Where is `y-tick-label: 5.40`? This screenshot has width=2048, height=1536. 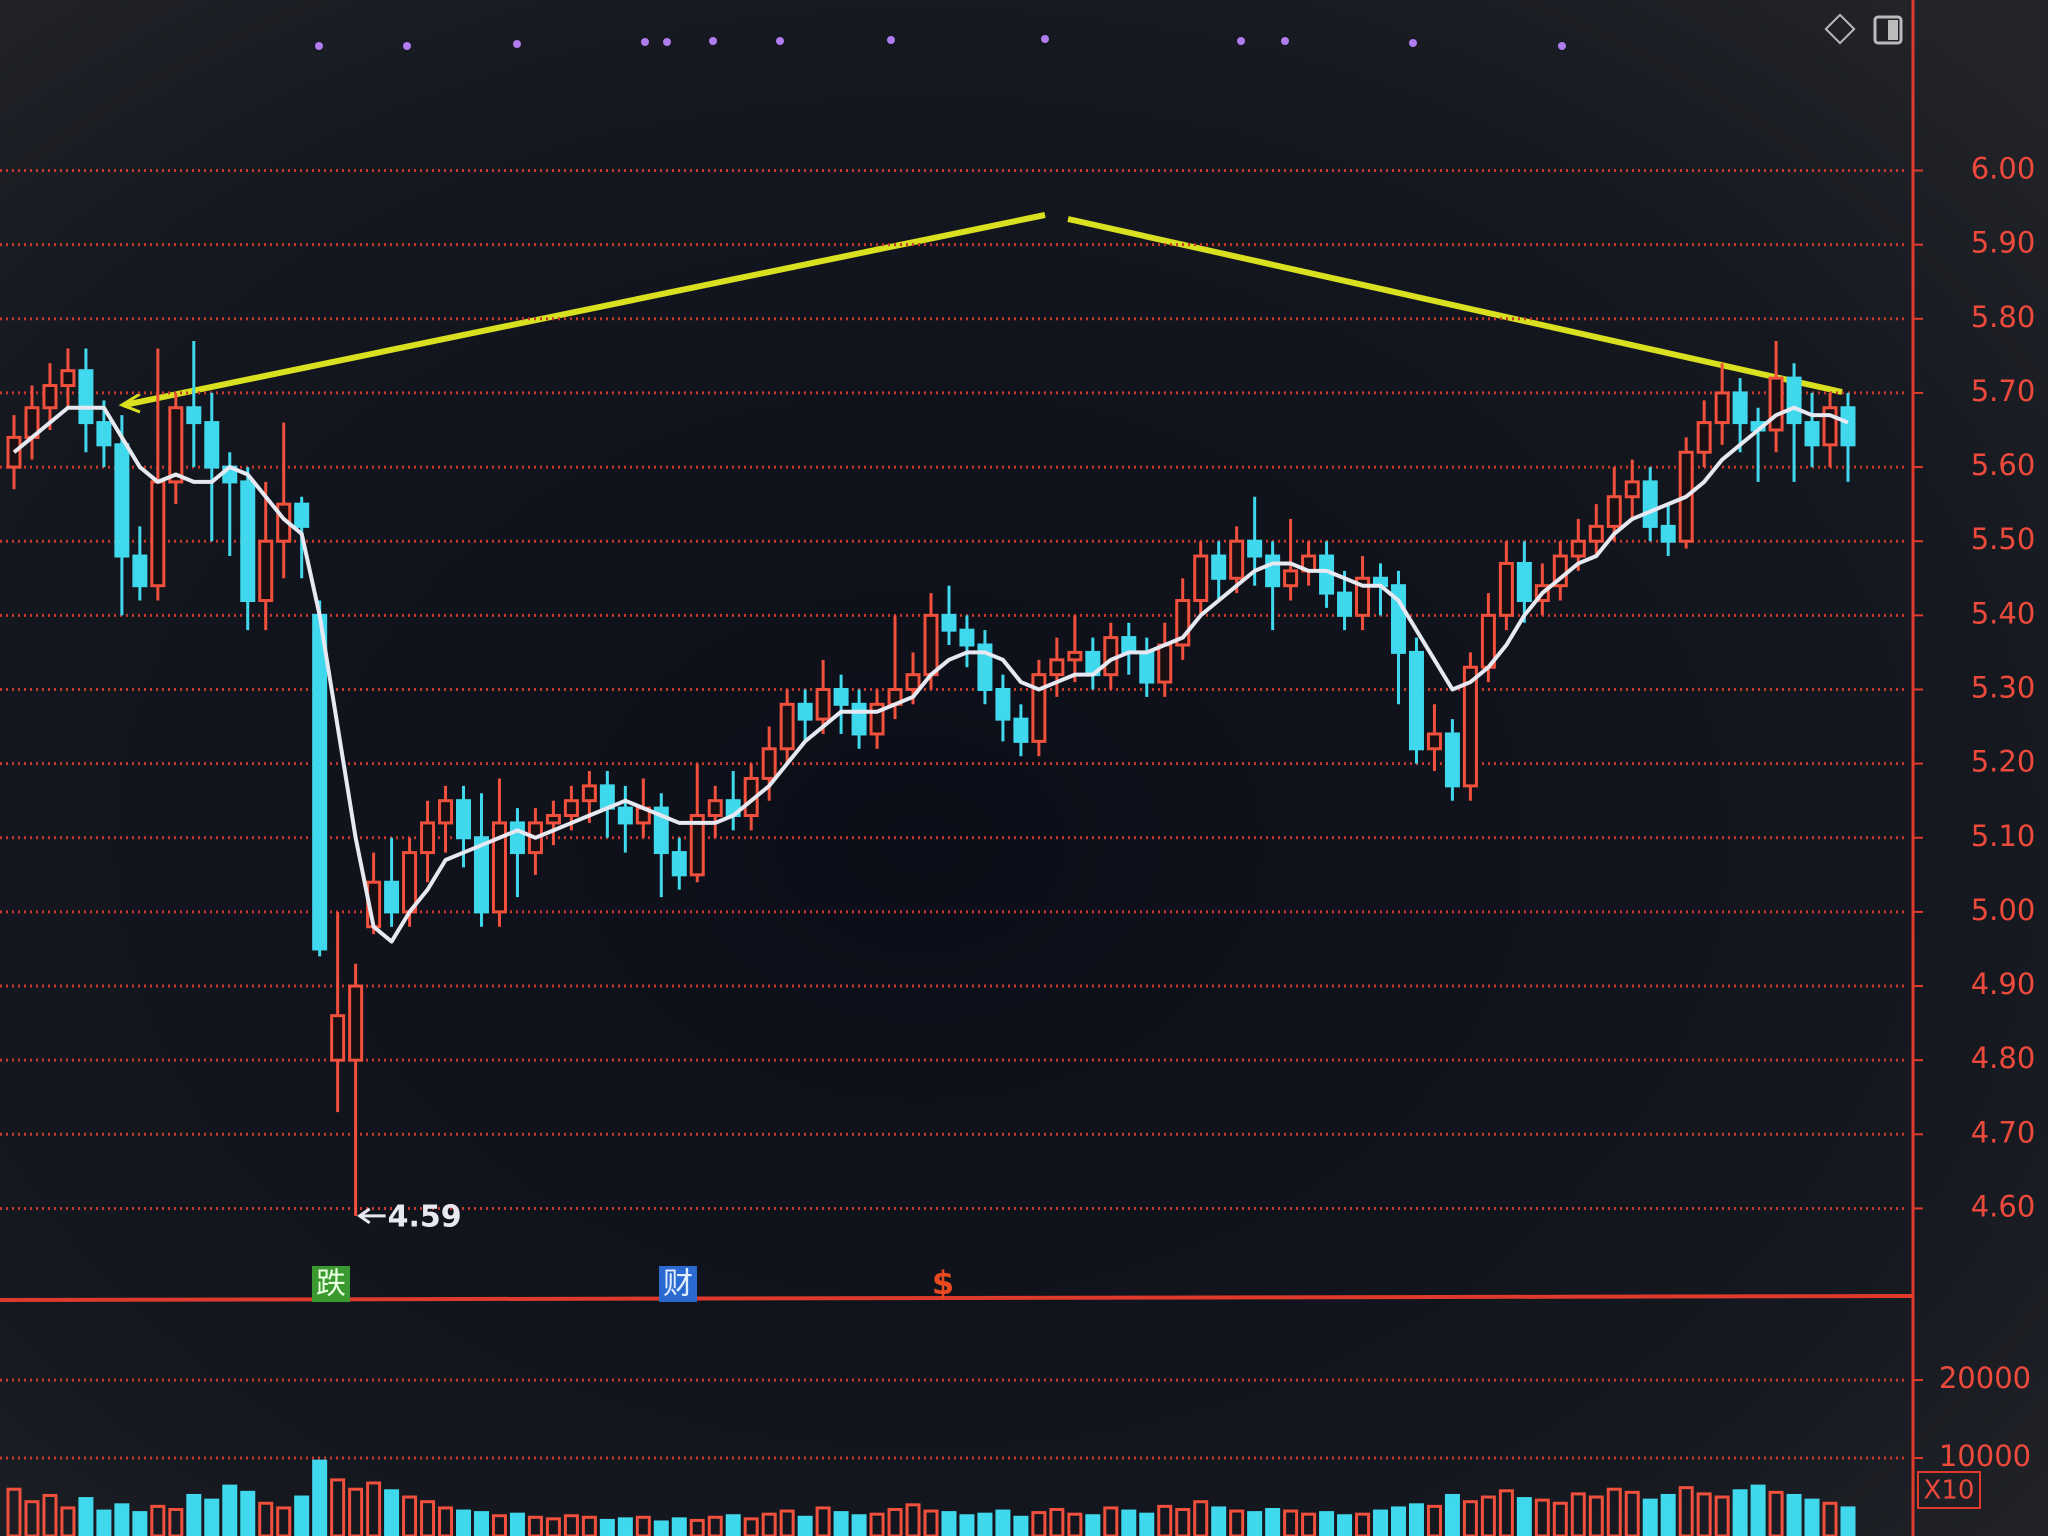 y-tick-label: 5.40 is located at coordinates (2003, 613).